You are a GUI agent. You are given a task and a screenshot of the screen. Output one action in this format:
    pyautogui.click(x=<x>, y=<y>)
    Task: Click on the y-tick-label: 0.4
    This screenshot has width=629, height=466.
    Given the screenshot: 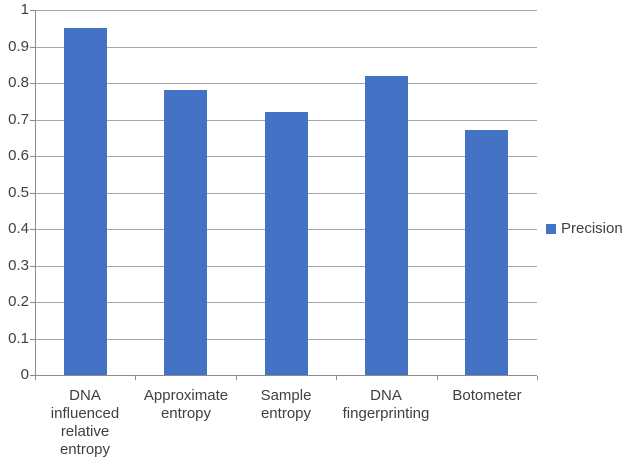 What is the action you would take?
    pyautogui.click(x=18, y=228)
    